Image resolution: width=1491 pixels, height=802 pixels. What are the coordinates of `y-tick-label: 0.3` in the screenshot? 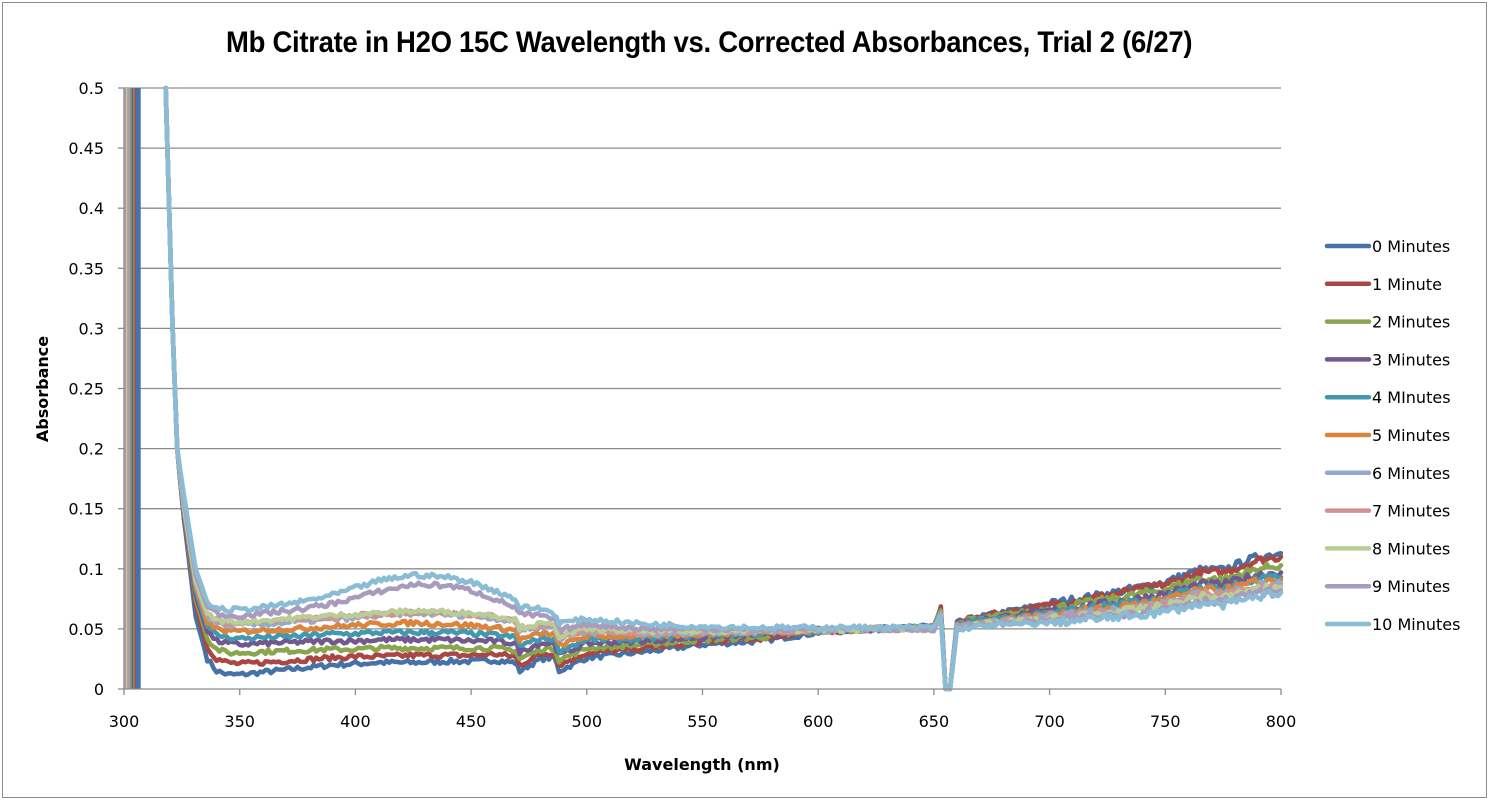 It's located at (91, 328).